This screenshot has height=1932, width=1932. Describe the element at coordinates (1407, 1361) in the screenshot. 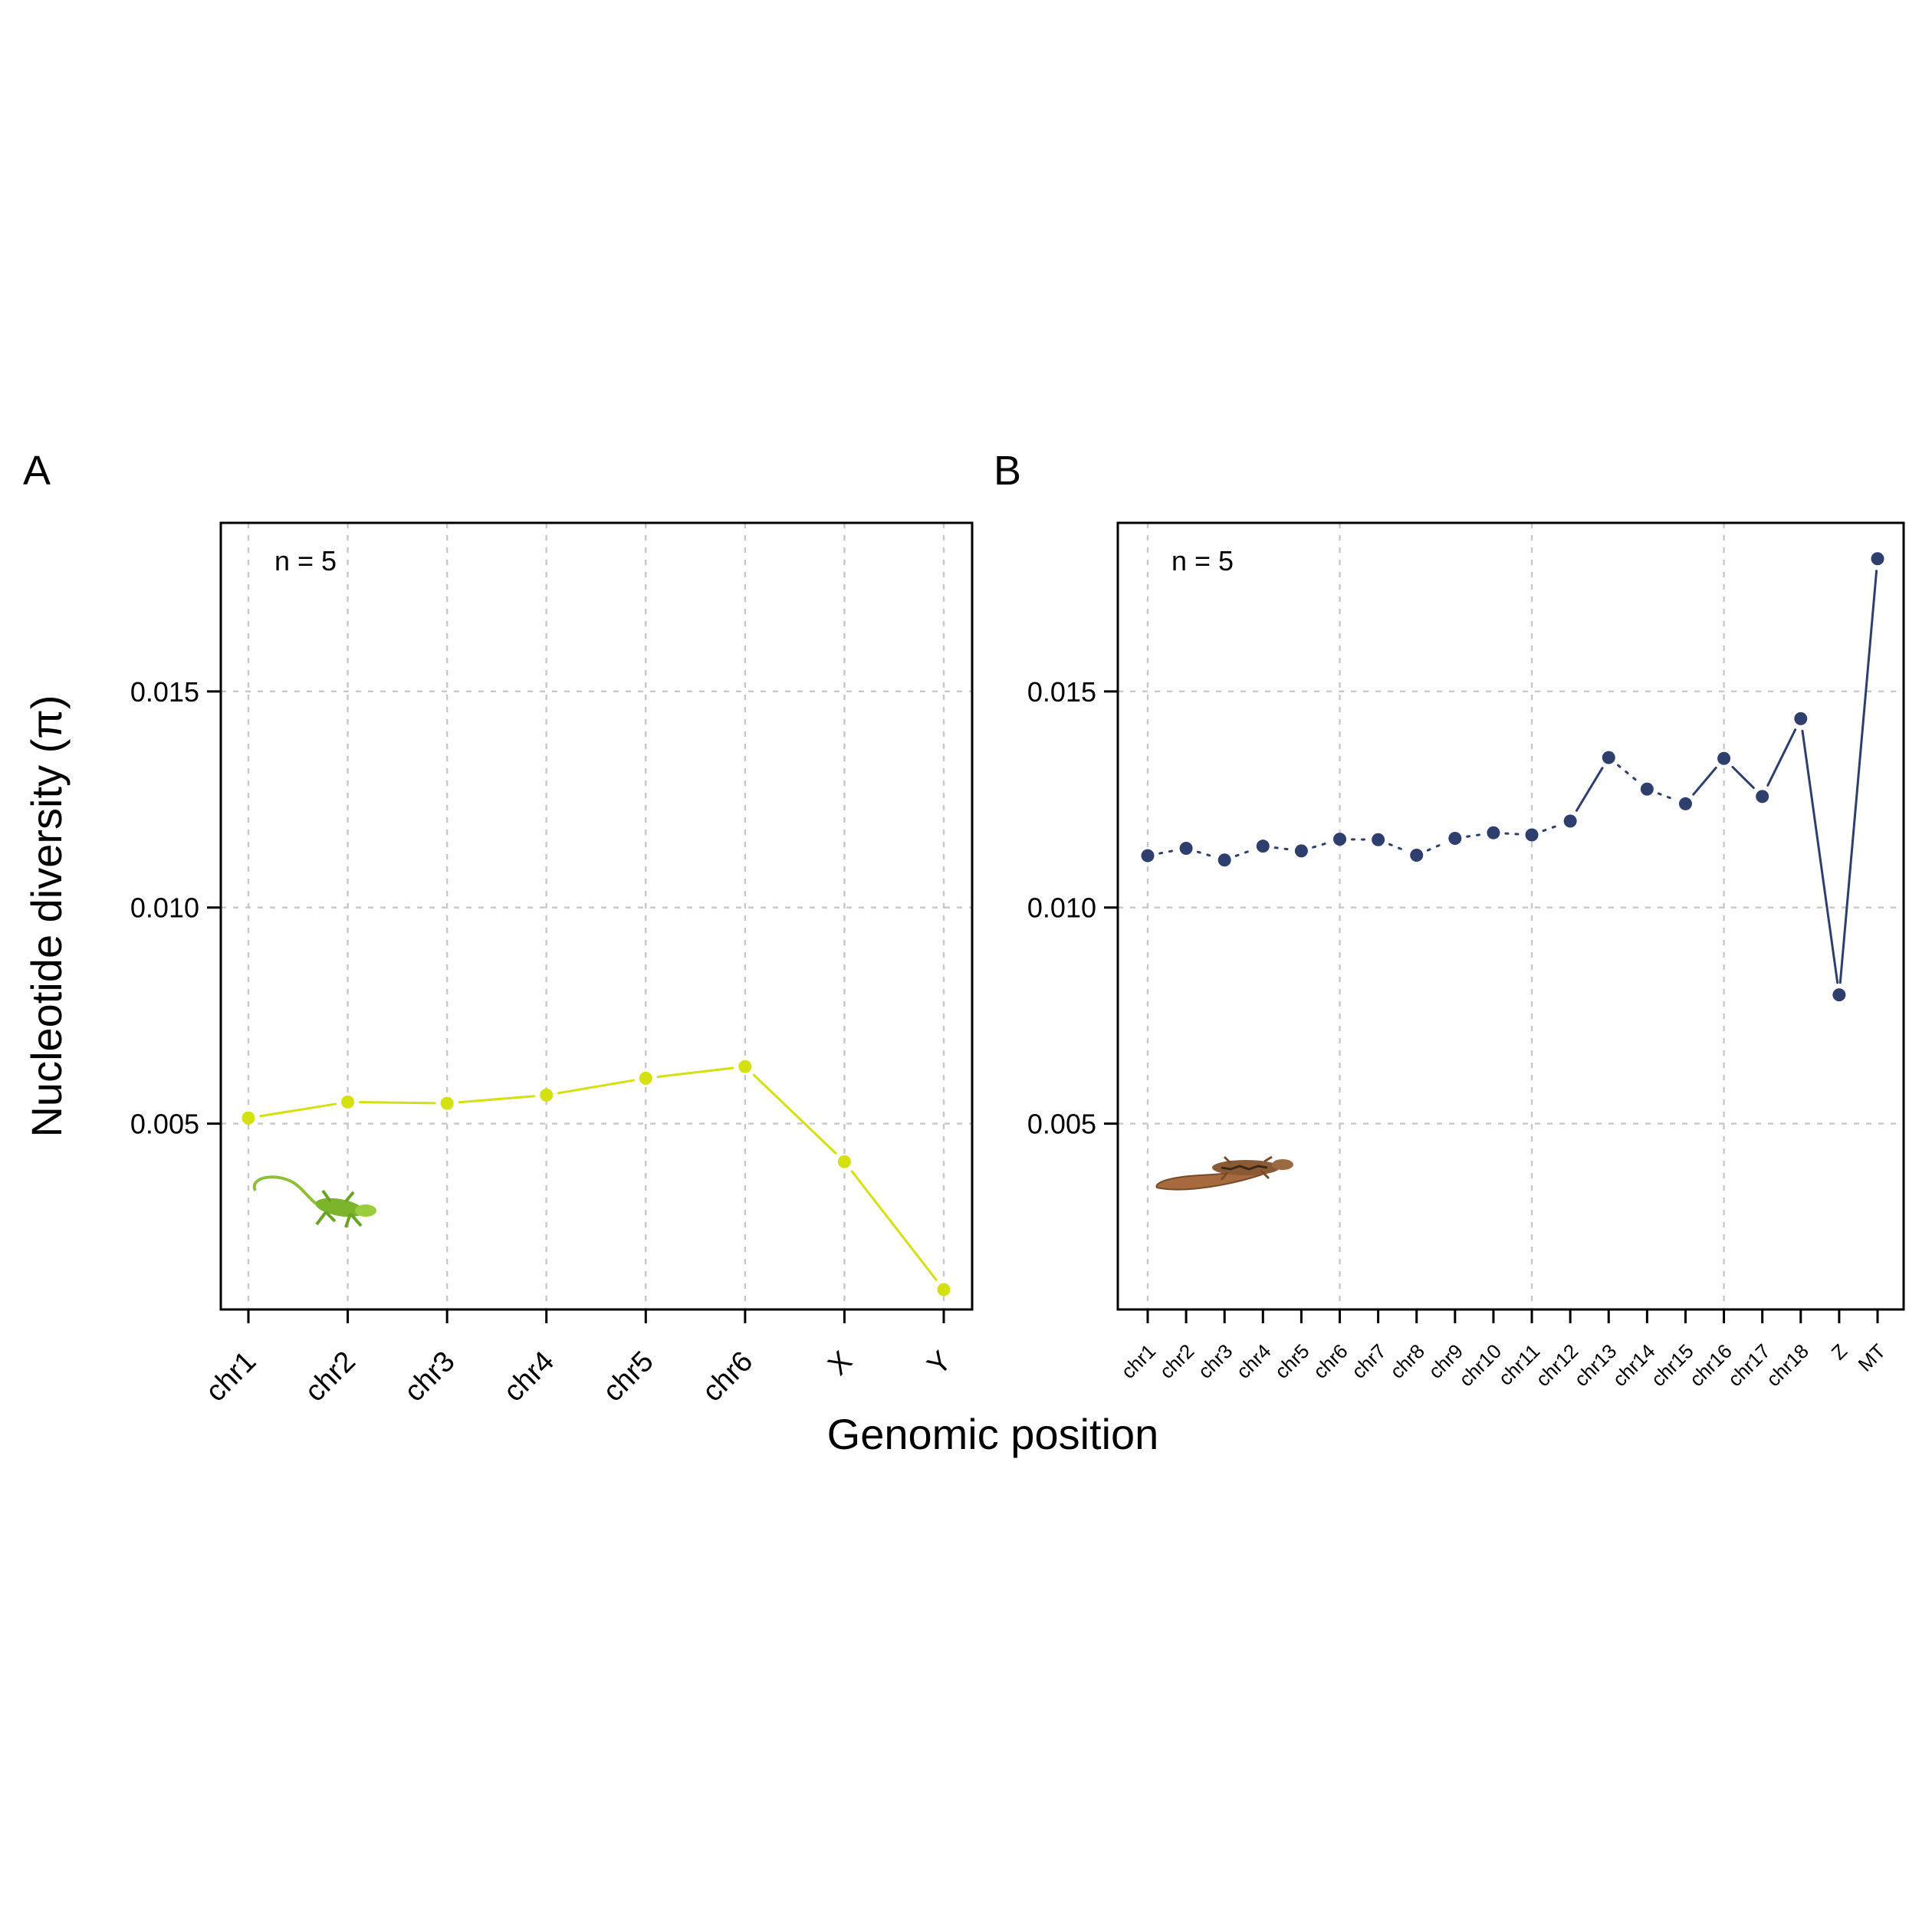

I see `x-tick-label: chr8` at that location.